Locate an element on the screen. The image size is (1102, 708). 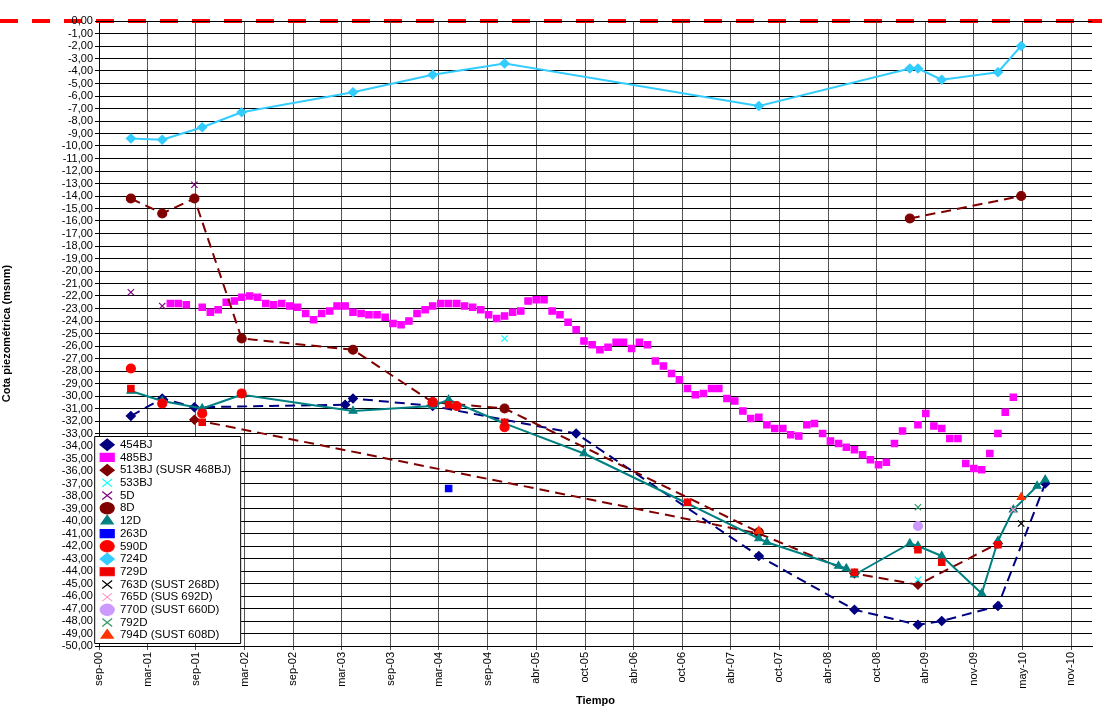
y-axis-title: Cota piezométrica (msnm) is located at coordinates (6, 333).